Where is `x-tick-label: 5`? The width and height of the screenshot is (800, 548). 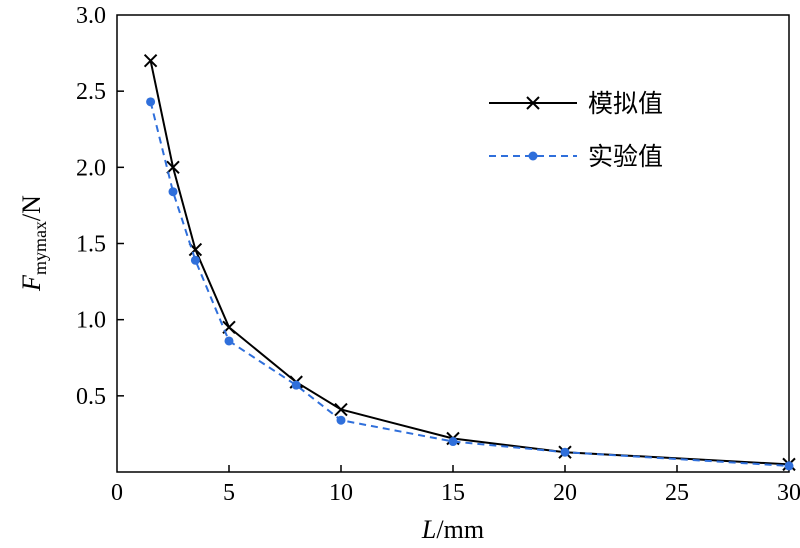
x-tick-label: 5 is located at coordinates (229, 493).